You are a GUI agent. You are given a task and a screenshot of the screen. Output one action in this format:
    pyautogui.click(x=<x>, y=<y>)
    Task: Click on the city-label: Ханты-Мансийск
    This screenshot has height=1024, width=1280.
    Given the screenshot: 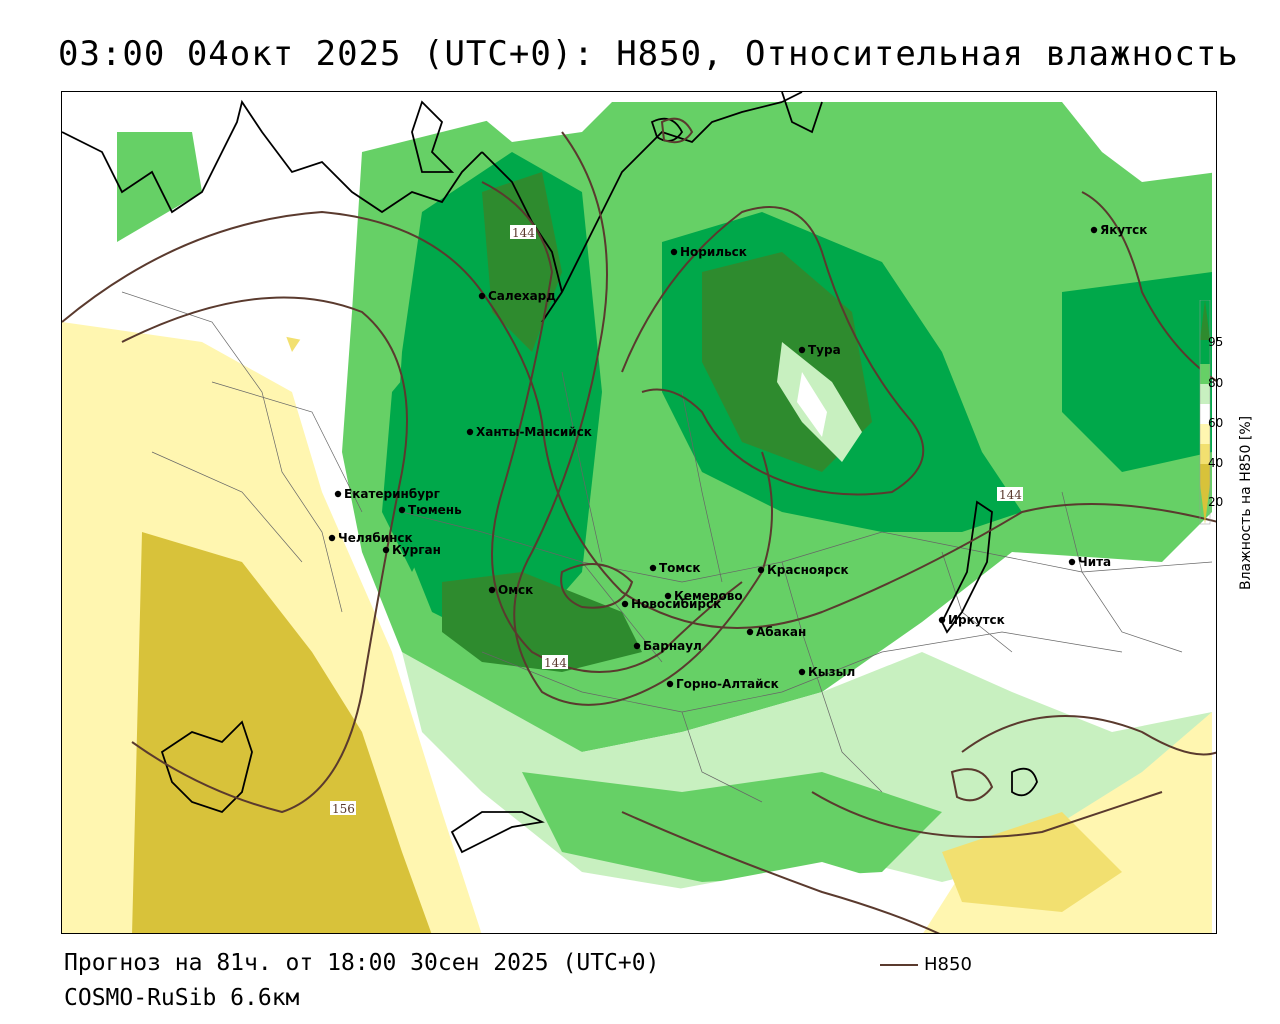 What is the action you would take?
    pyautogui.click(x=534, y=432)
    